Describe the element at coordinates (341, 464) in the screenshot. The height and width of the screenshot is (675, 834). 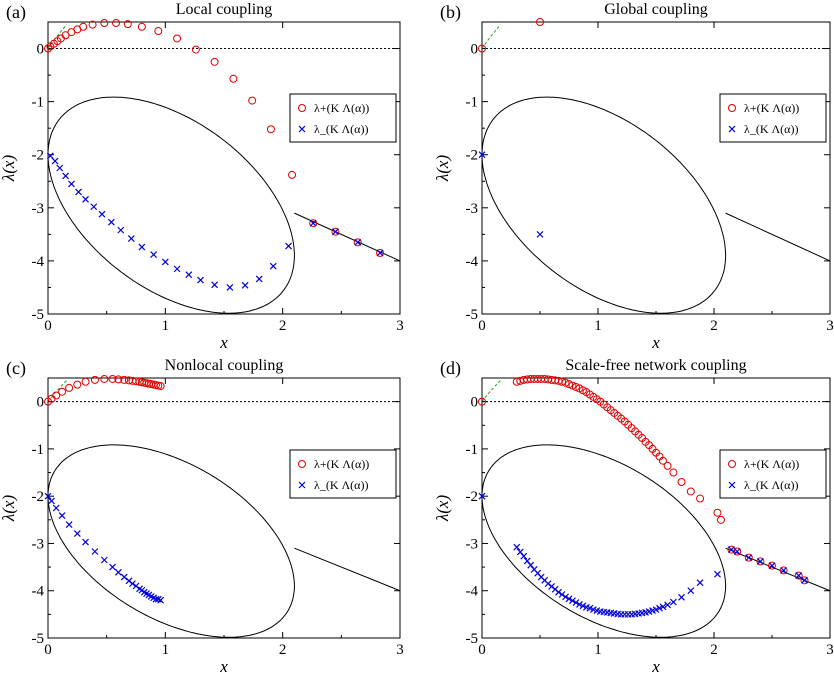
I see `legend-entry: λ+(K Λ(α))` at that location.